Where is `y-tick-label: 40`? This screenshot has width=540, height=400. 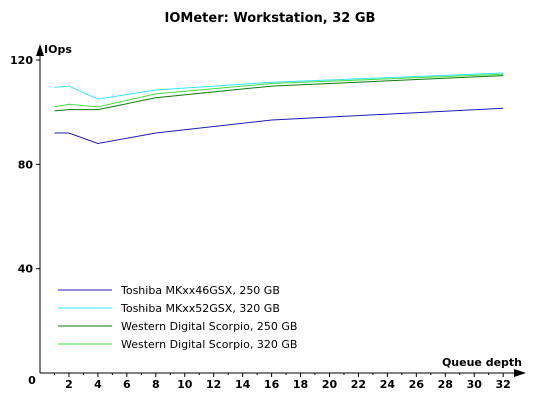
y-tick-label: 40 is located at coordinates (26, 269).